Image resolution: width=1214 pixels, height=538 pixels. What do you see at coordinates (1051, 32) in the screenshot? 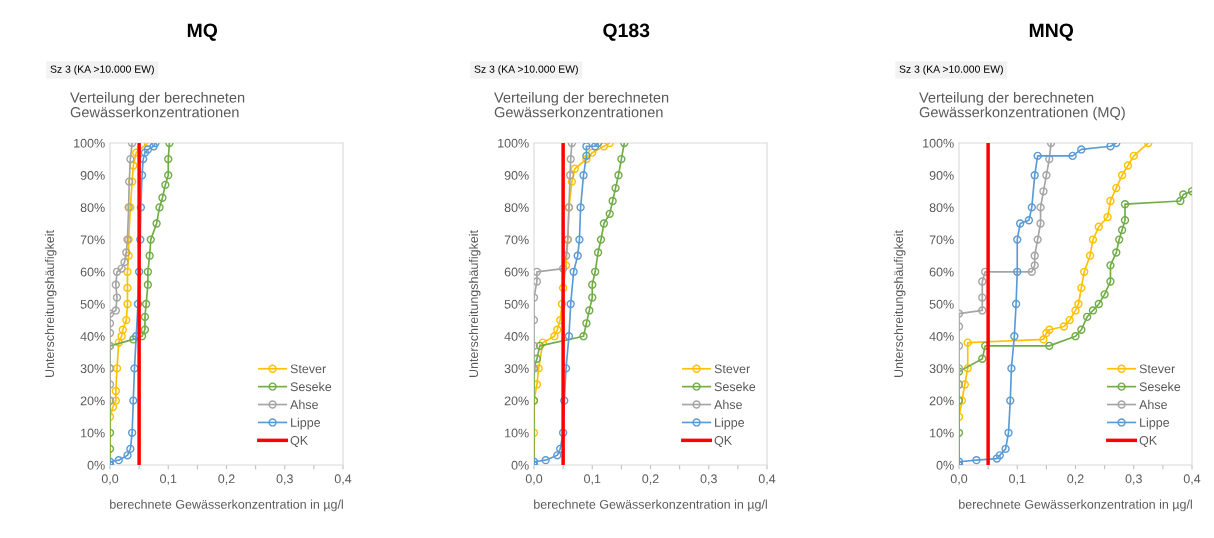
I see `chart-title: MNQ` at bounding box center [1051, 32].